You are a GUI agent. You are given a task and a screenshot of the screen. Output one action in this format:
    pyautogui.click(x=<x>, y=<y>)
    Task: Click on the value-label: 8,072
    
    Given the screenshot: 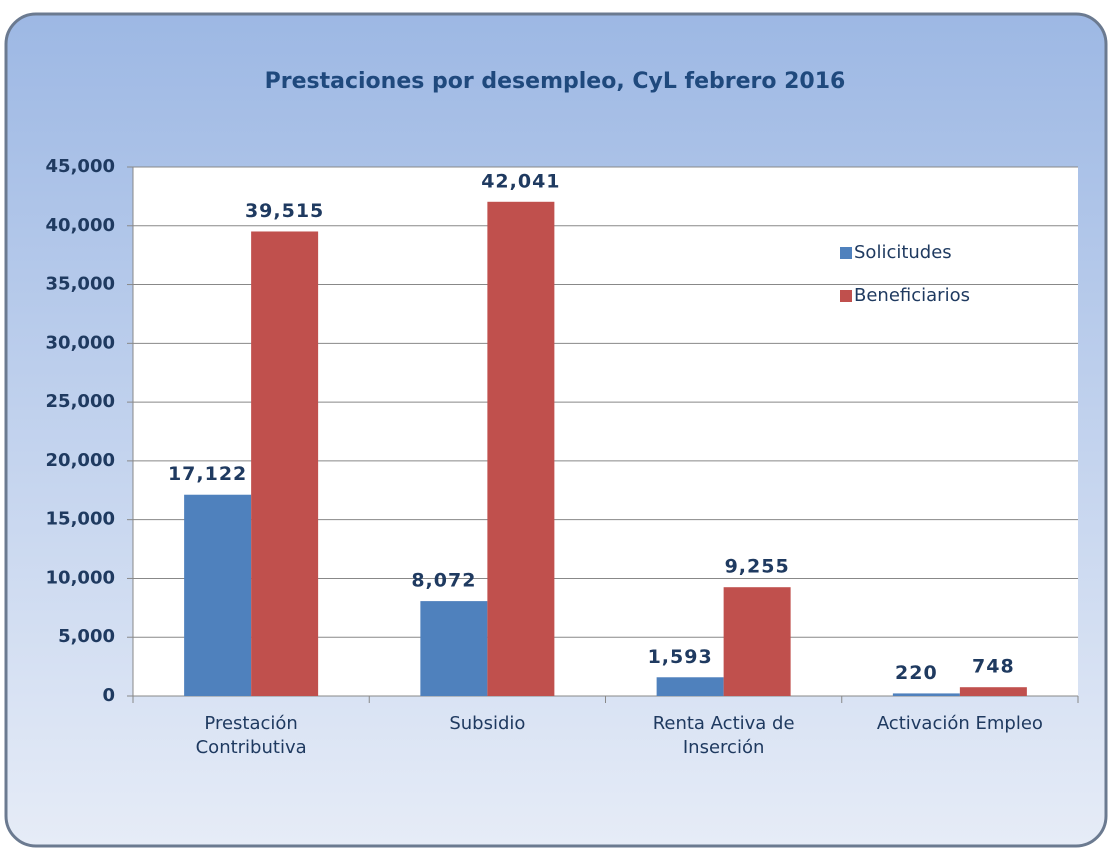 What is the action you would take?
    pyautogui.click(x=443, y=581)
    